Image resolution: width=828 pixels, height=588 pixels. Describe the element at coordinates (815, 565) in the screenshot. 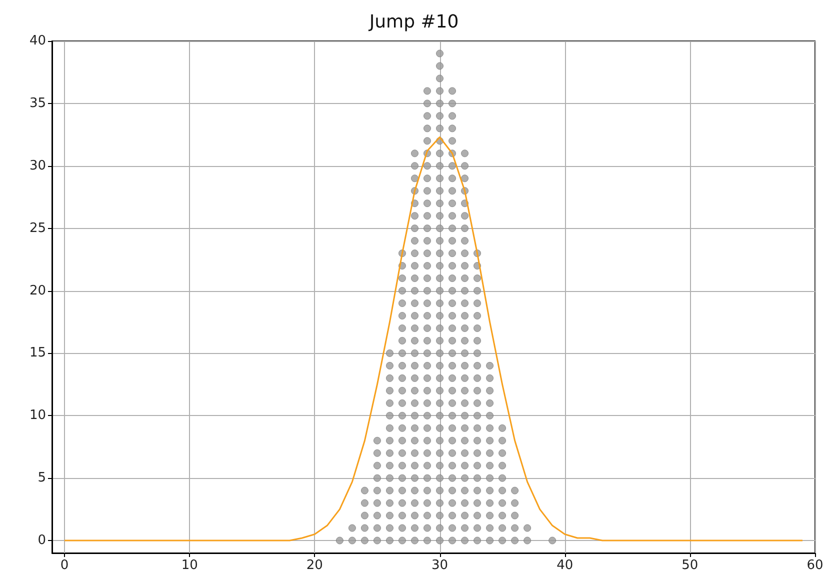

I see `x-tick-label: 60` at that location.